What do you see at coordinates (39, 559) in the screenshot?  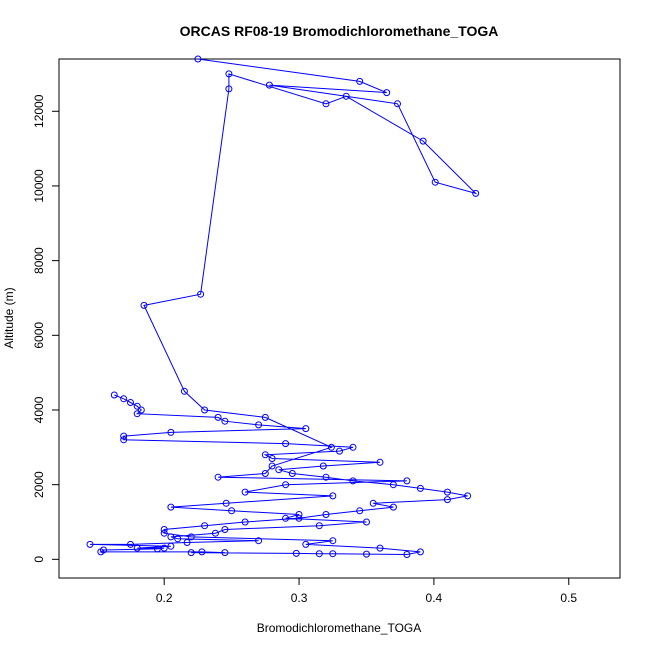 I see `y-tick-label: 0` at bounding box center [39, 559].